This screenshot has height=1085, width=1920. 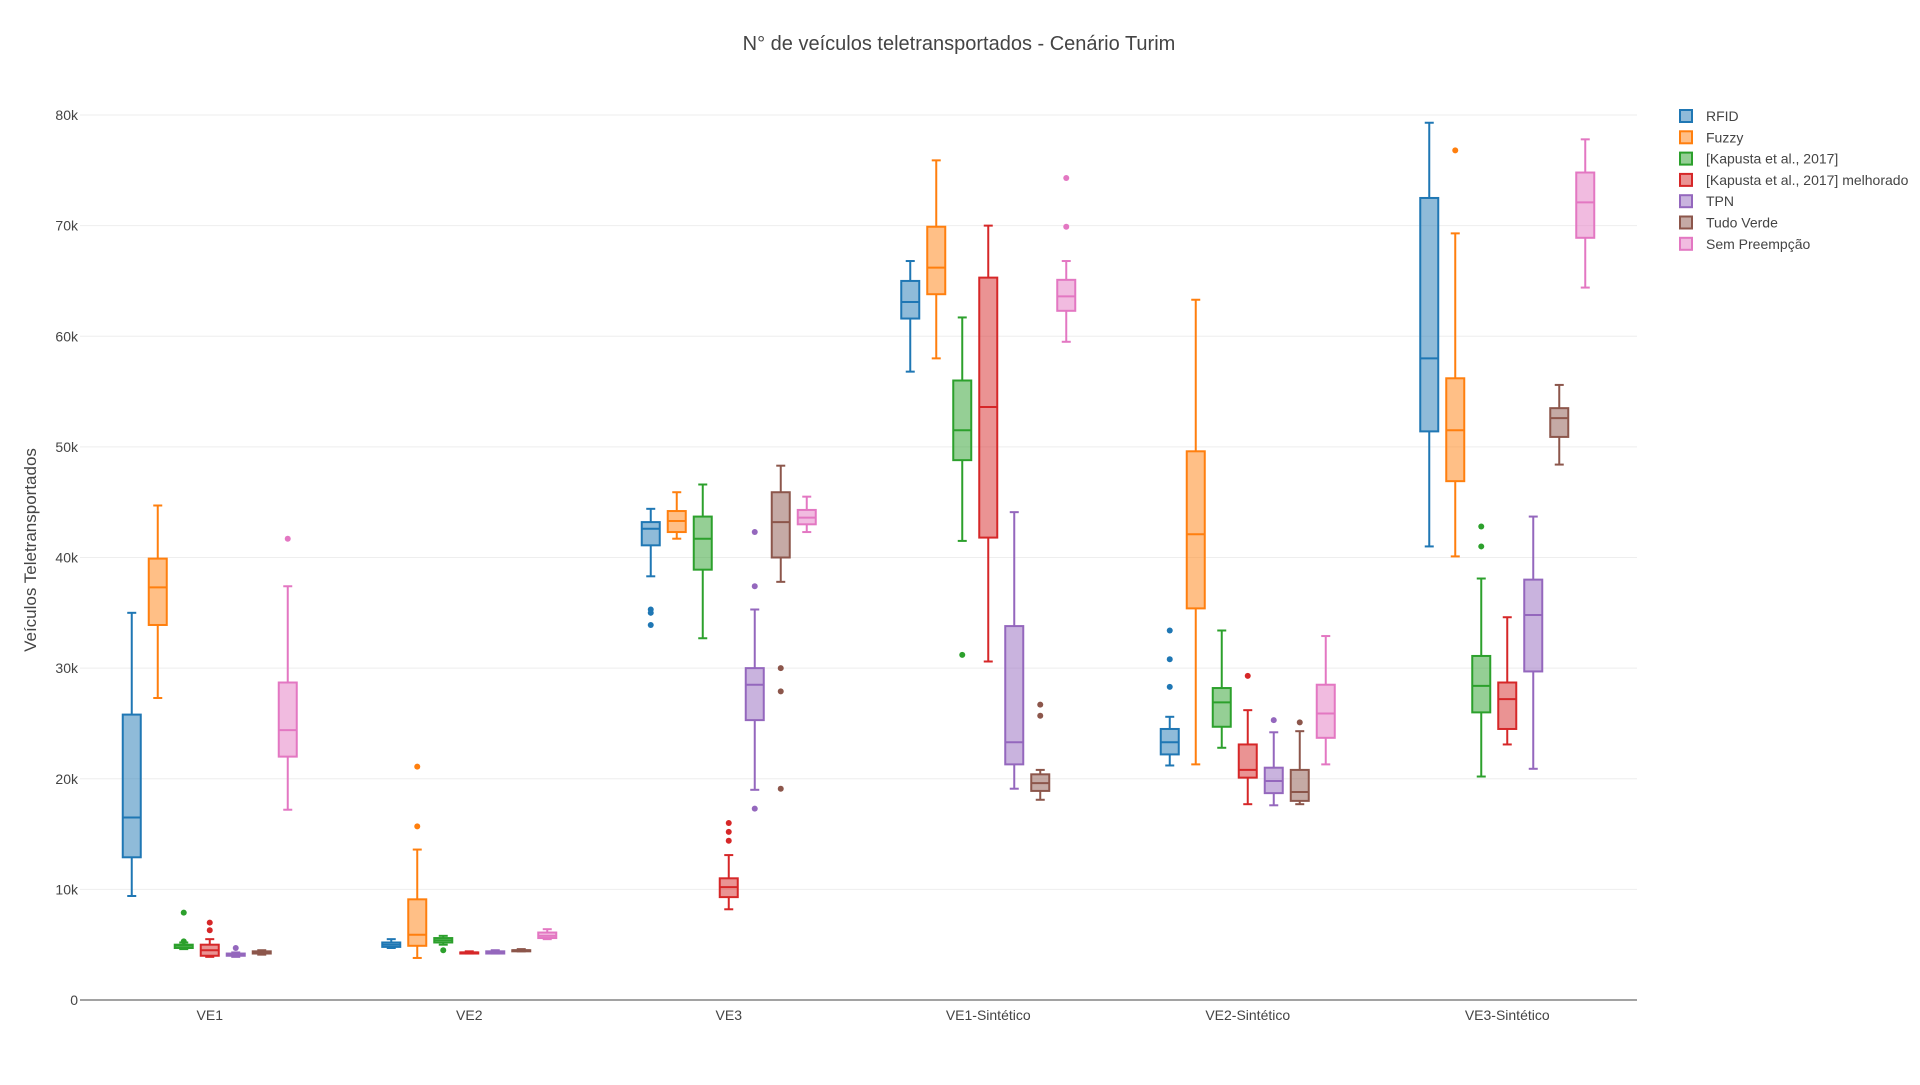 I want to click on legend-label: Tudo Verde, so click(x=1742, y=223).